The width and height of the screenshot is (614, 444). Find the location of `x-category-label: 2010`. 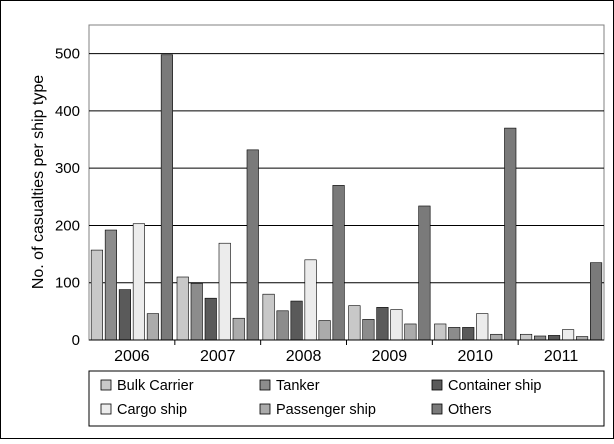

x-category-label: 2010 is located at coordinates (475, 356).